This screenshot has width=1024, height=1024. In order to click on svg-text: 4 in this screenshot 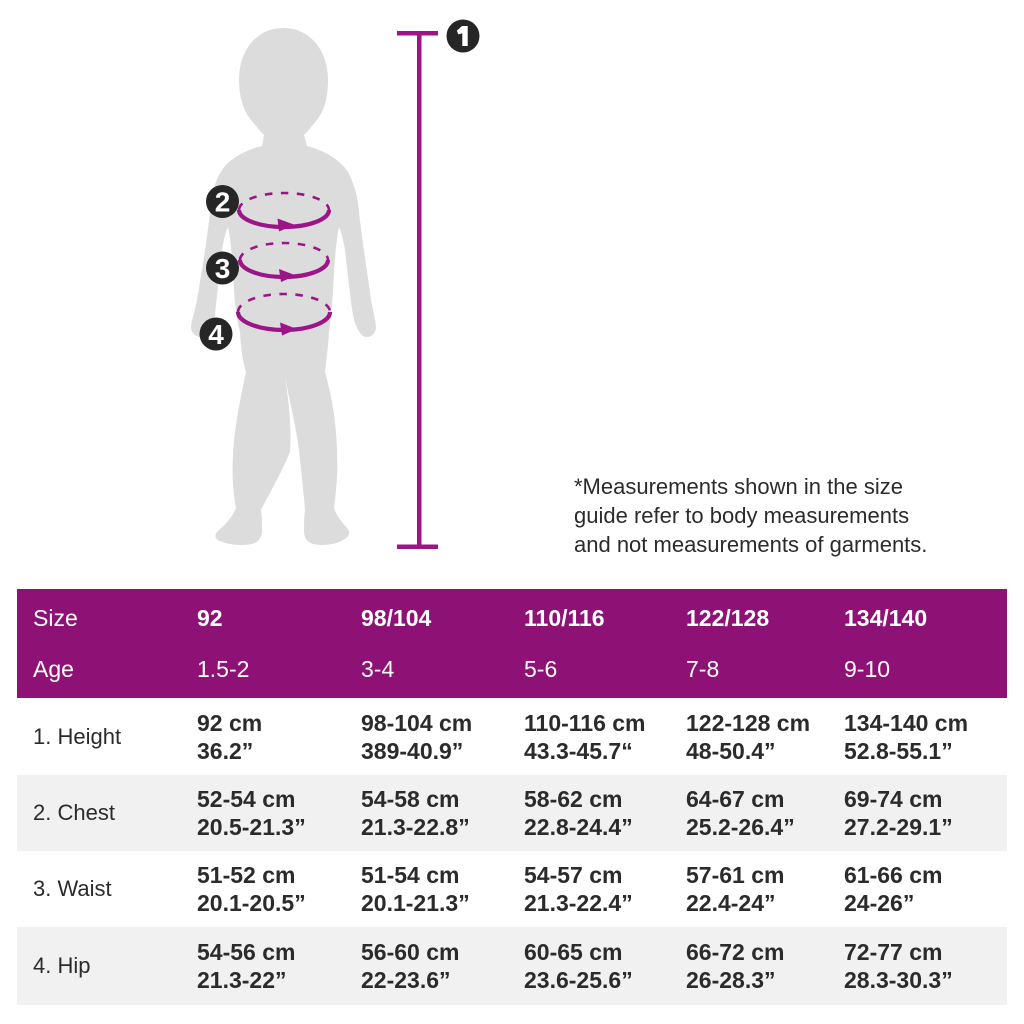, I will do `click(216, 334)`.